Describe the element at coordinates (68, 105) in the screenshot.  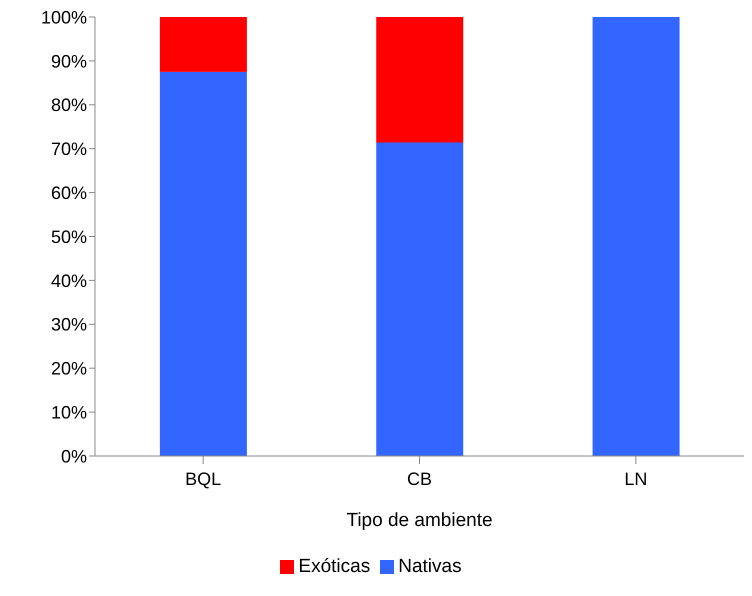
I see `y-tick-label: 80%` at that location.